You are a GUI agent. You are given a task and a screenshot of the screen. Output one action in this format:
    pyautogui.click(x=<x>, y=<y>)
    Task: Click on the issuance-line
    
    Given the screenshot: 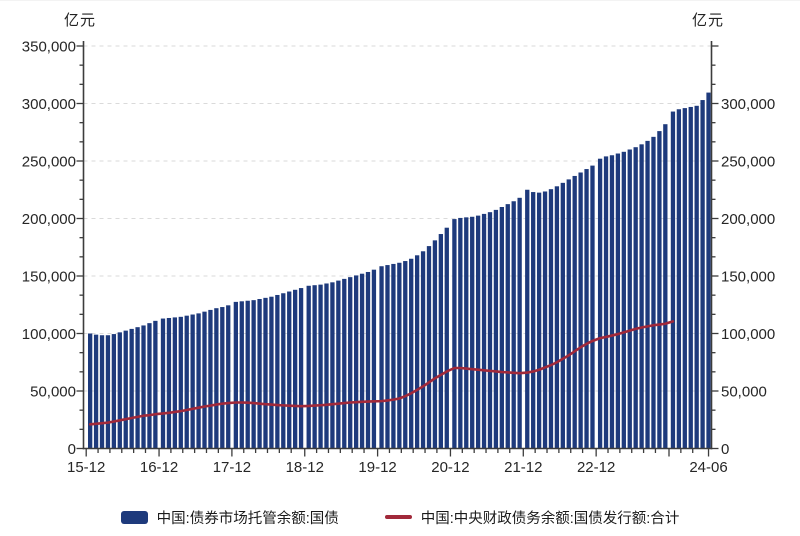 What is the action you would take?
    pyautogui.click(x=381, y=373)
    